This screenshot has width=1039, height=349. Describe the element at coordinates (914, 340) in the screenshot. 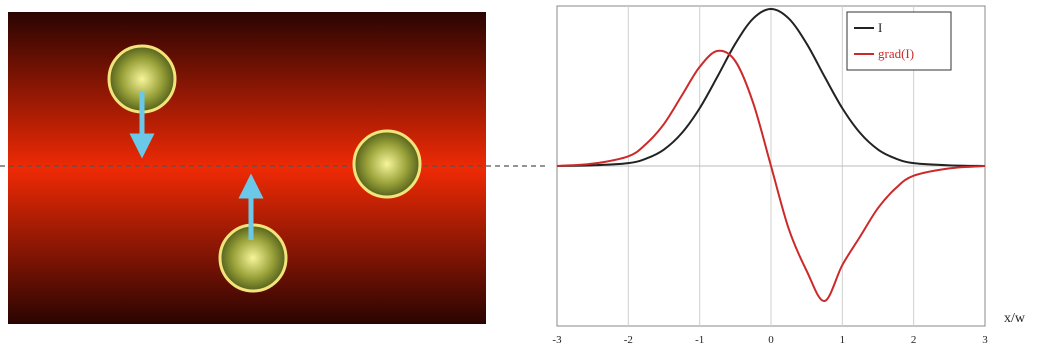

I see `x-tick-label: 2` at that location.